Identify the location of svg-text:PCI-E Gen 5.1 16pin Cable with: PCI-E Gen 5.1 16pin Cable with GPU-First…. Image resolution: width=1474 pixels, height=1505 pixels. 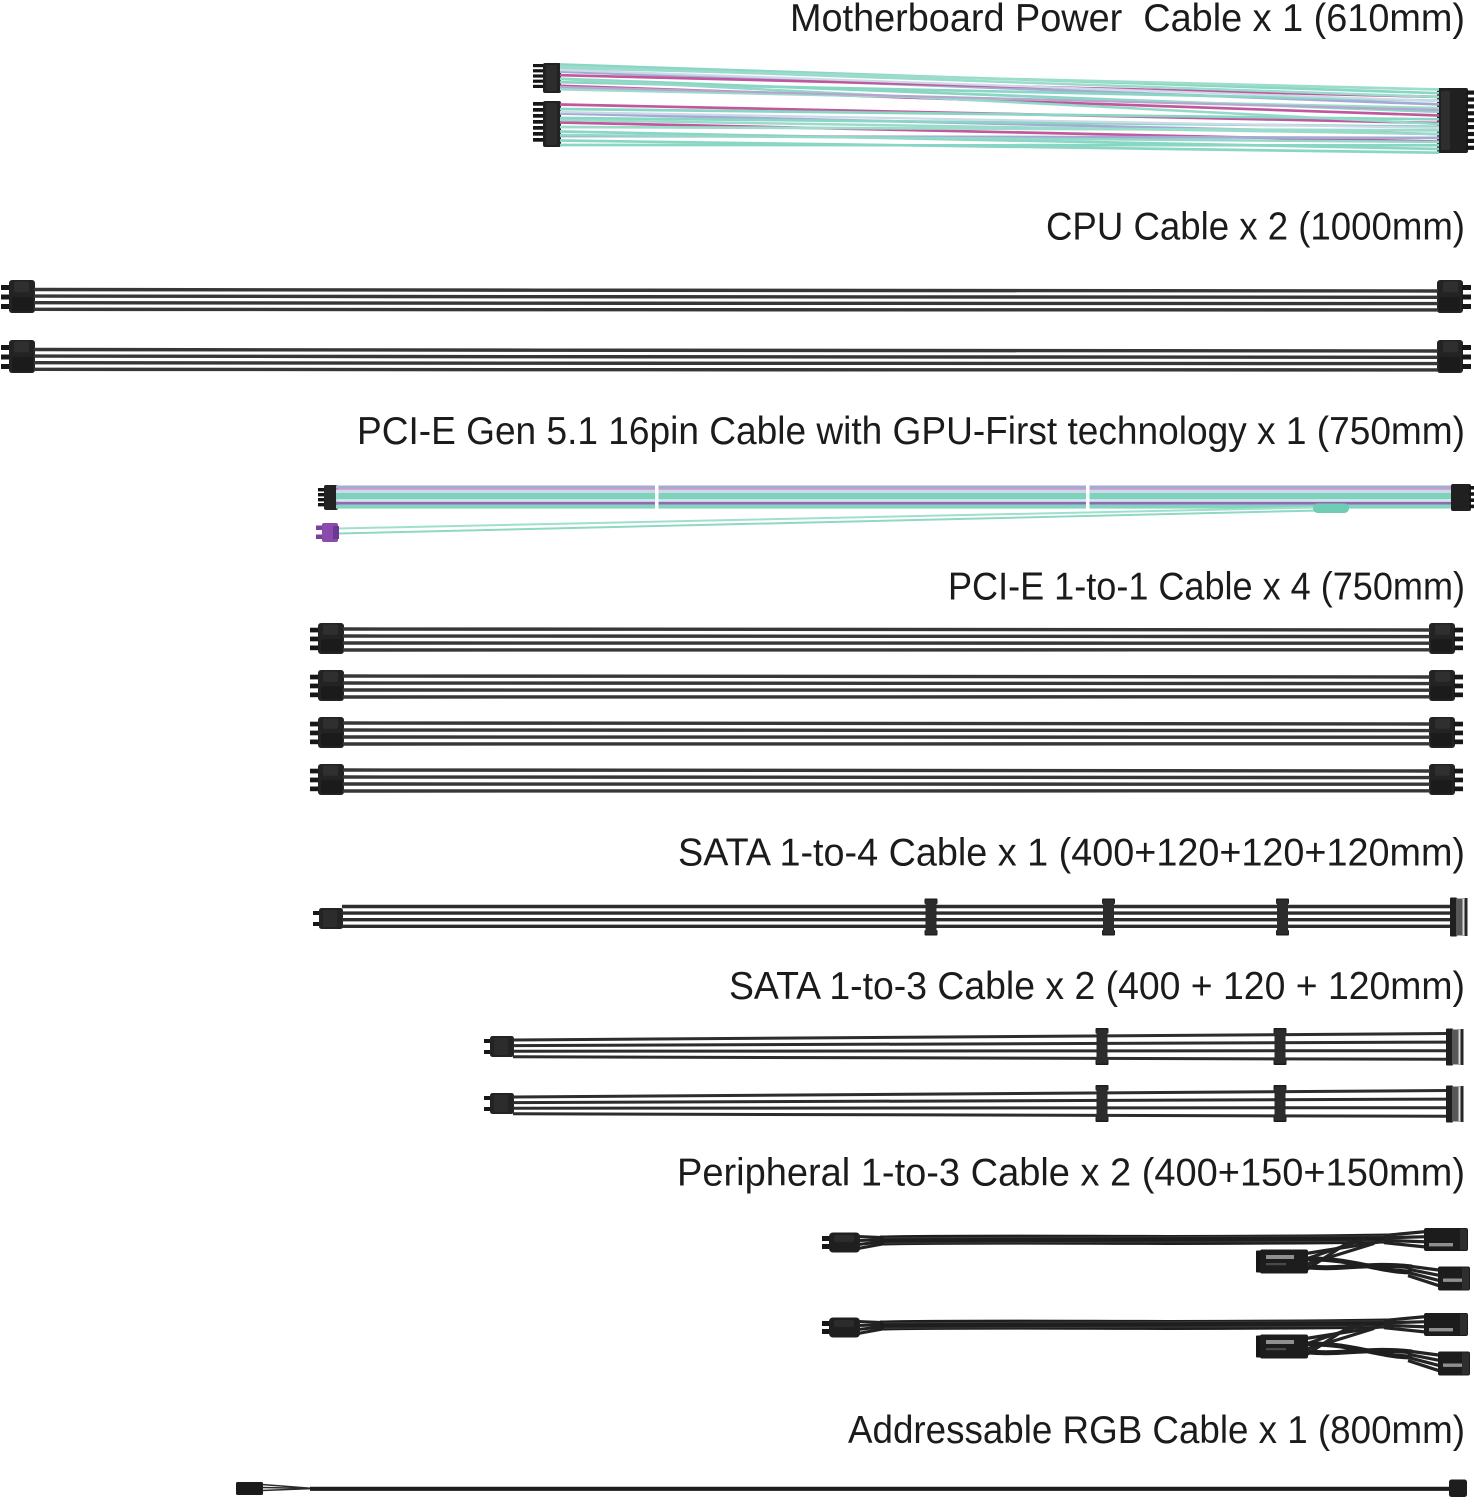
(911, 431).